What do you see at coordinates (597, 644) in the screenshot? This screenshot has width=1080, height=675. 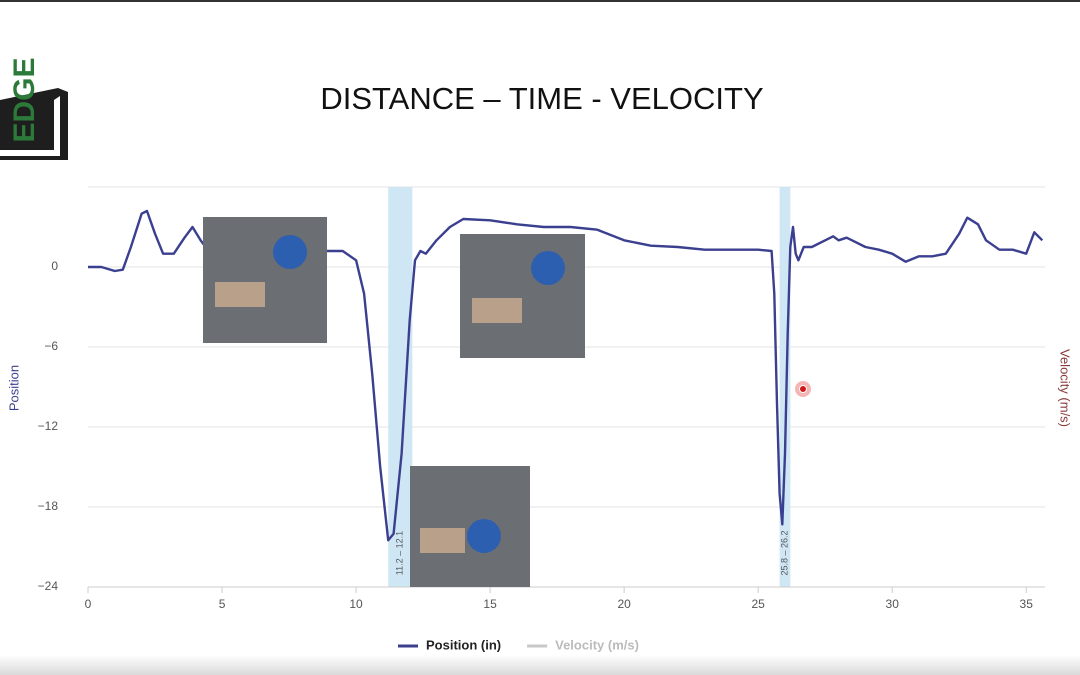 I see `legend-label: Velocity (m/s)` at bounding box center [597, 644].